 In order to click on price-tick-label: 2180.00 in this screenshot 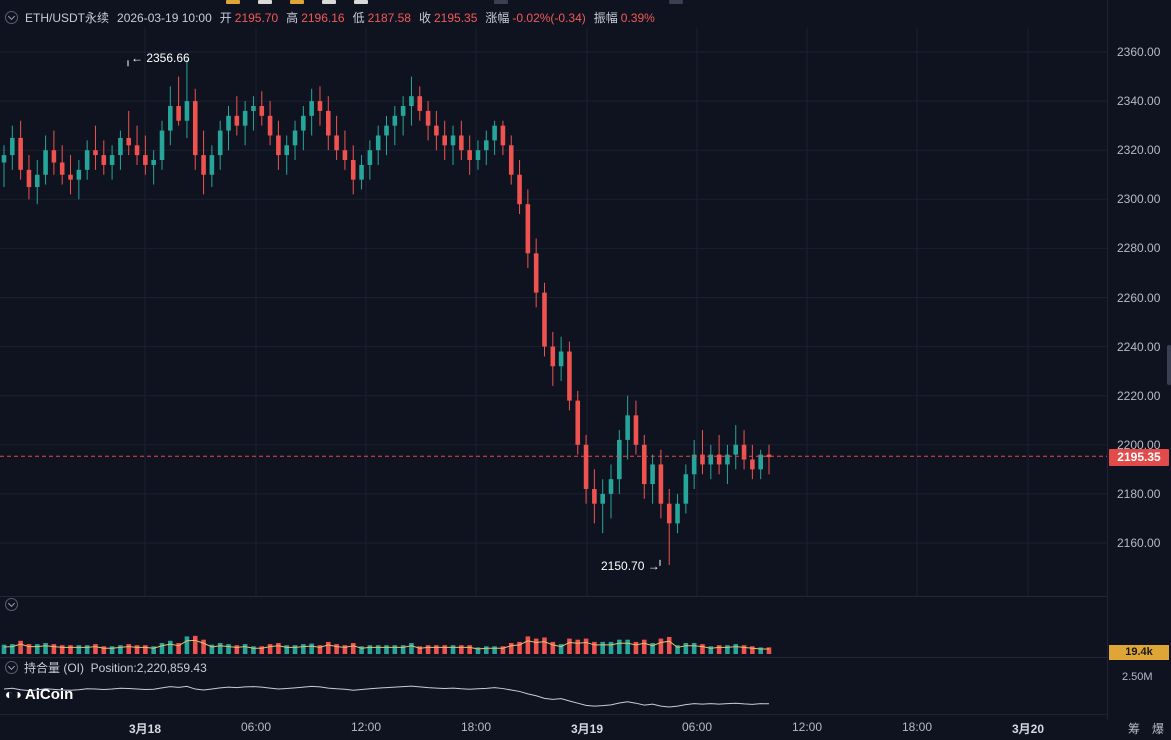, I will do `click(1139, 493)`.